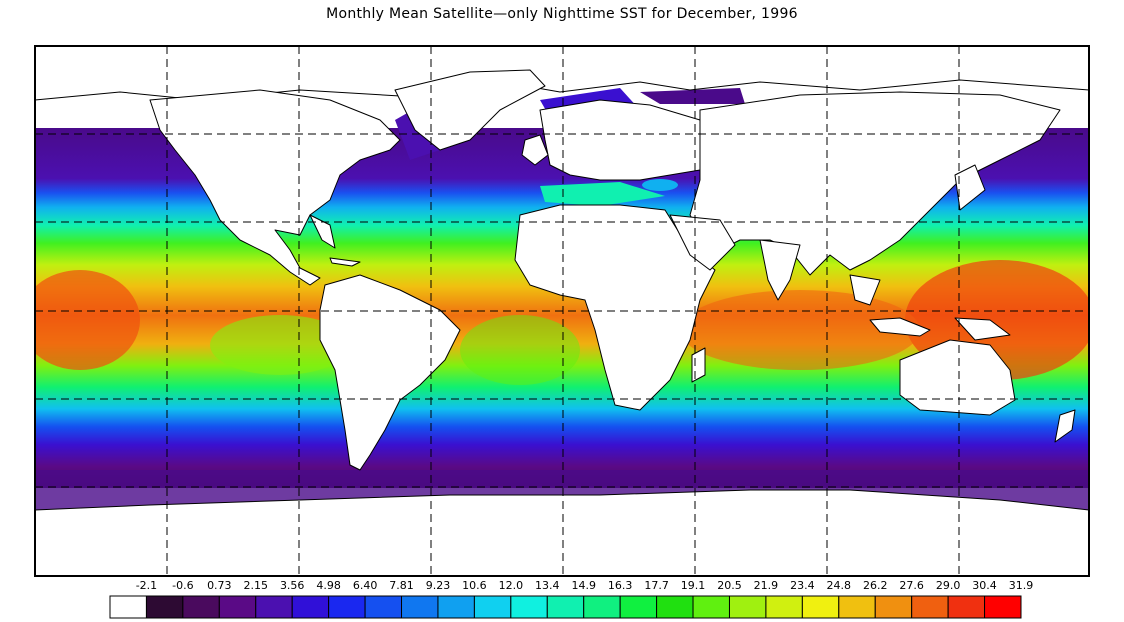  I want to click on colorbar-tick-label: 6.40, so click(365, 585).